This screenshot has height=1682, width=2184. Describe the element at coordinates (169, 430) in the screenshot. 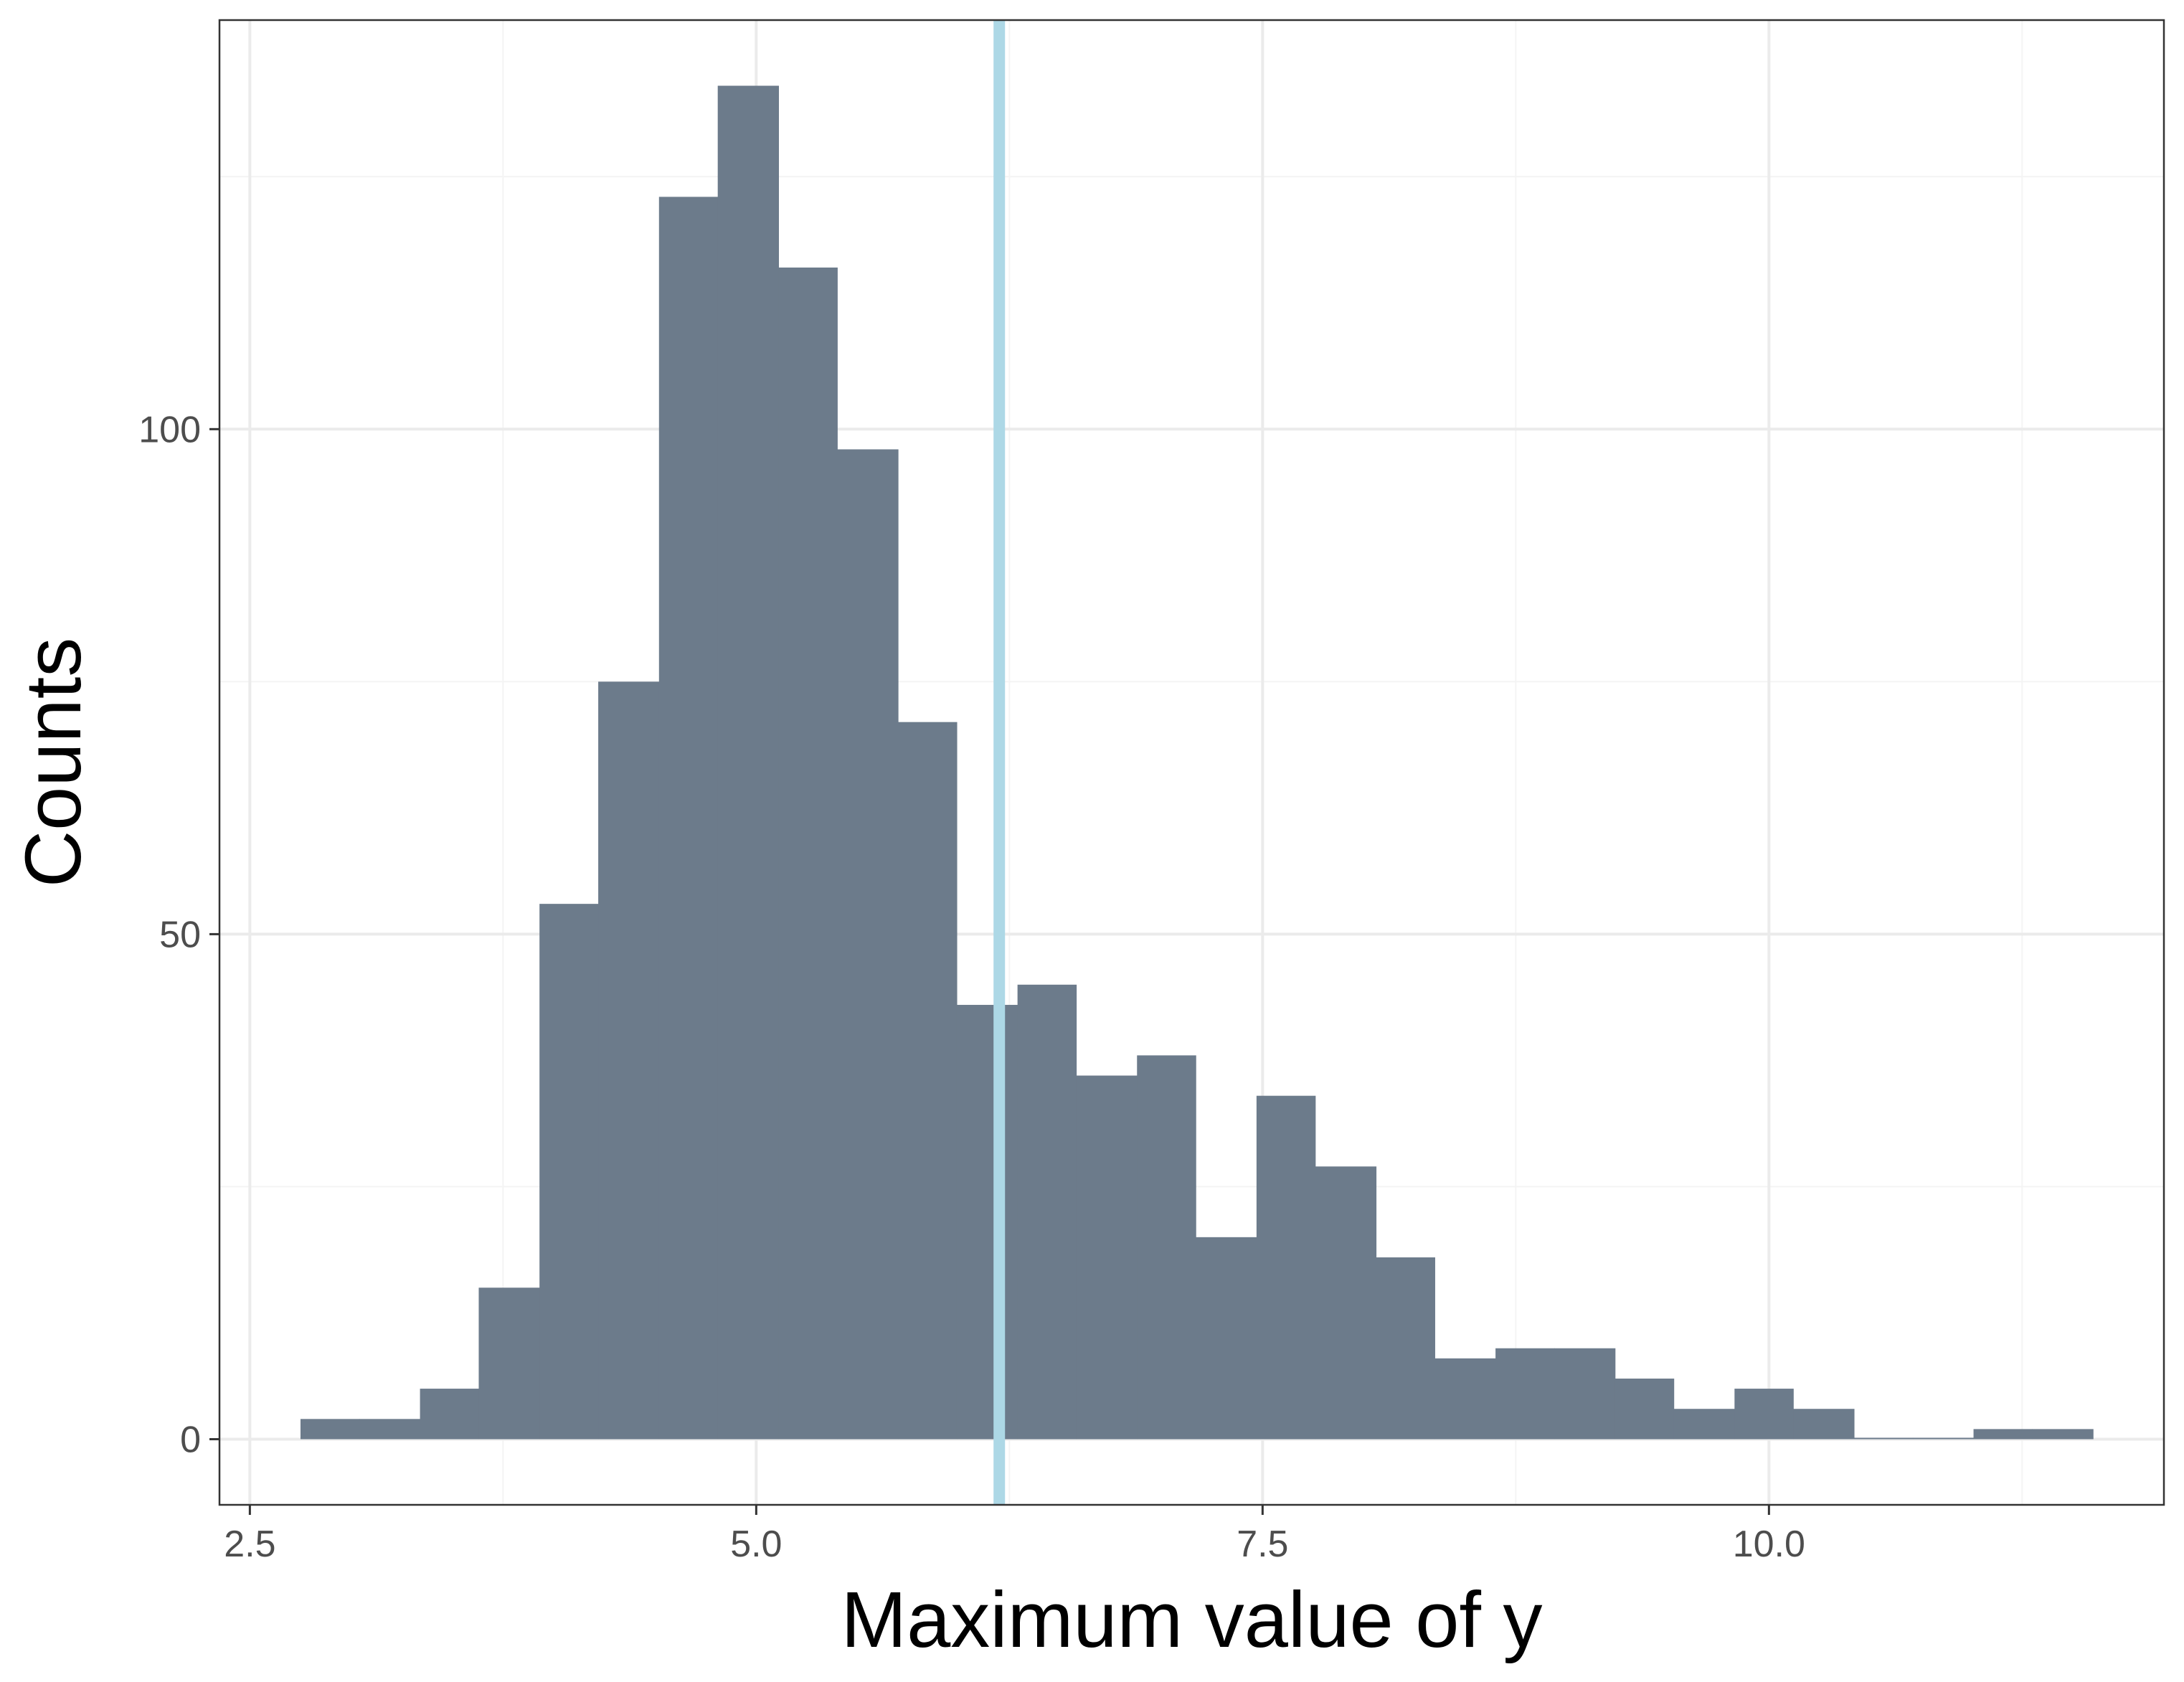

I see `y-tick-label: 100` at that location.